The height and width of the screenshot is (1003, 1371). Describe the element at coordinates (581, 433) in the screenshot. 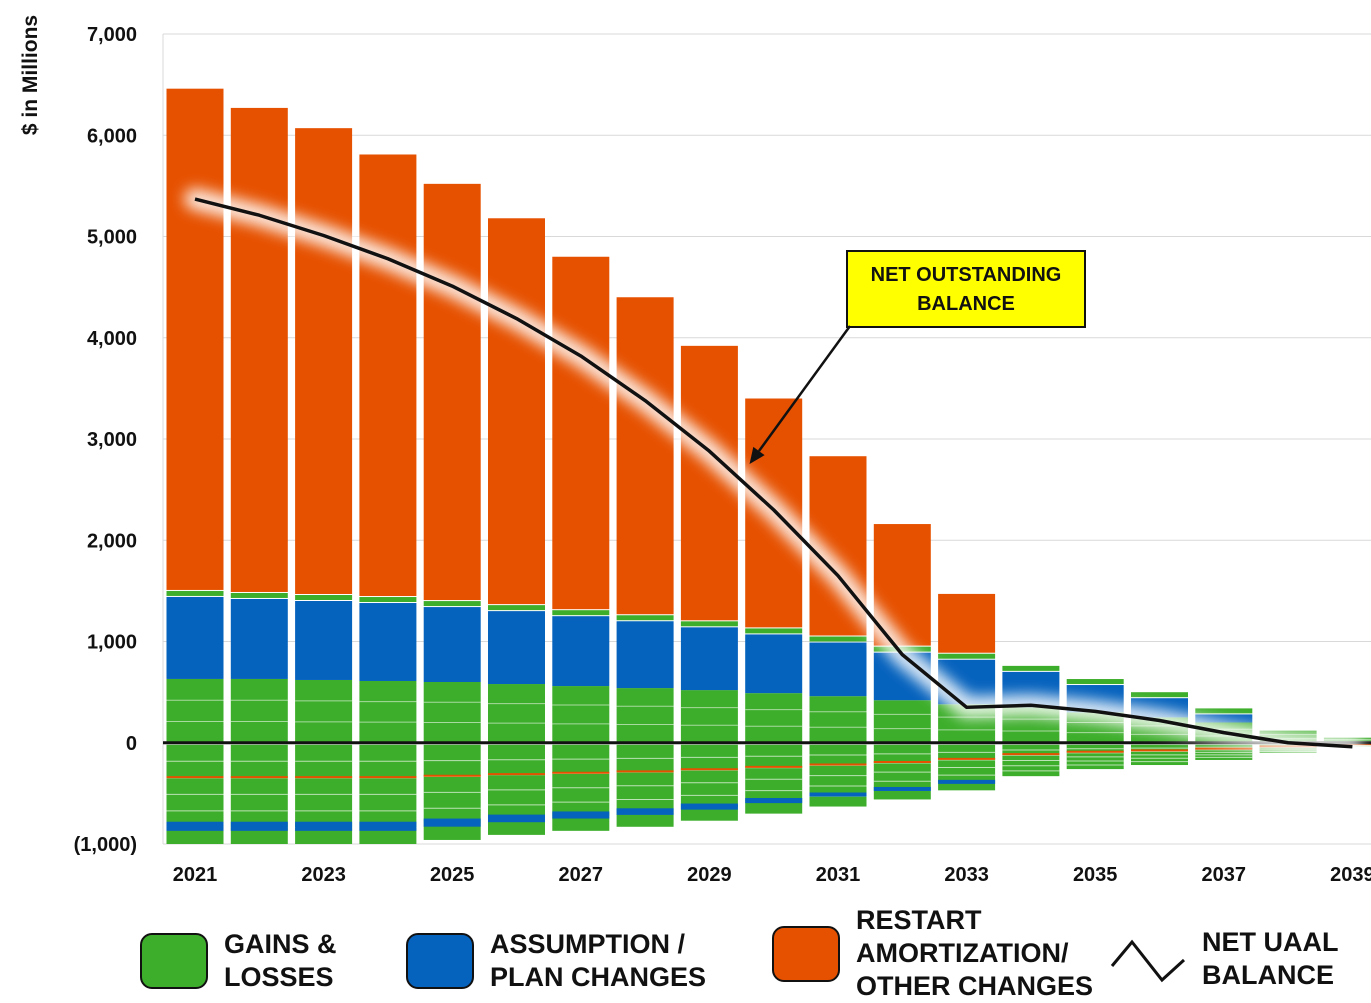

I see `bar-restart-2027` at that location.